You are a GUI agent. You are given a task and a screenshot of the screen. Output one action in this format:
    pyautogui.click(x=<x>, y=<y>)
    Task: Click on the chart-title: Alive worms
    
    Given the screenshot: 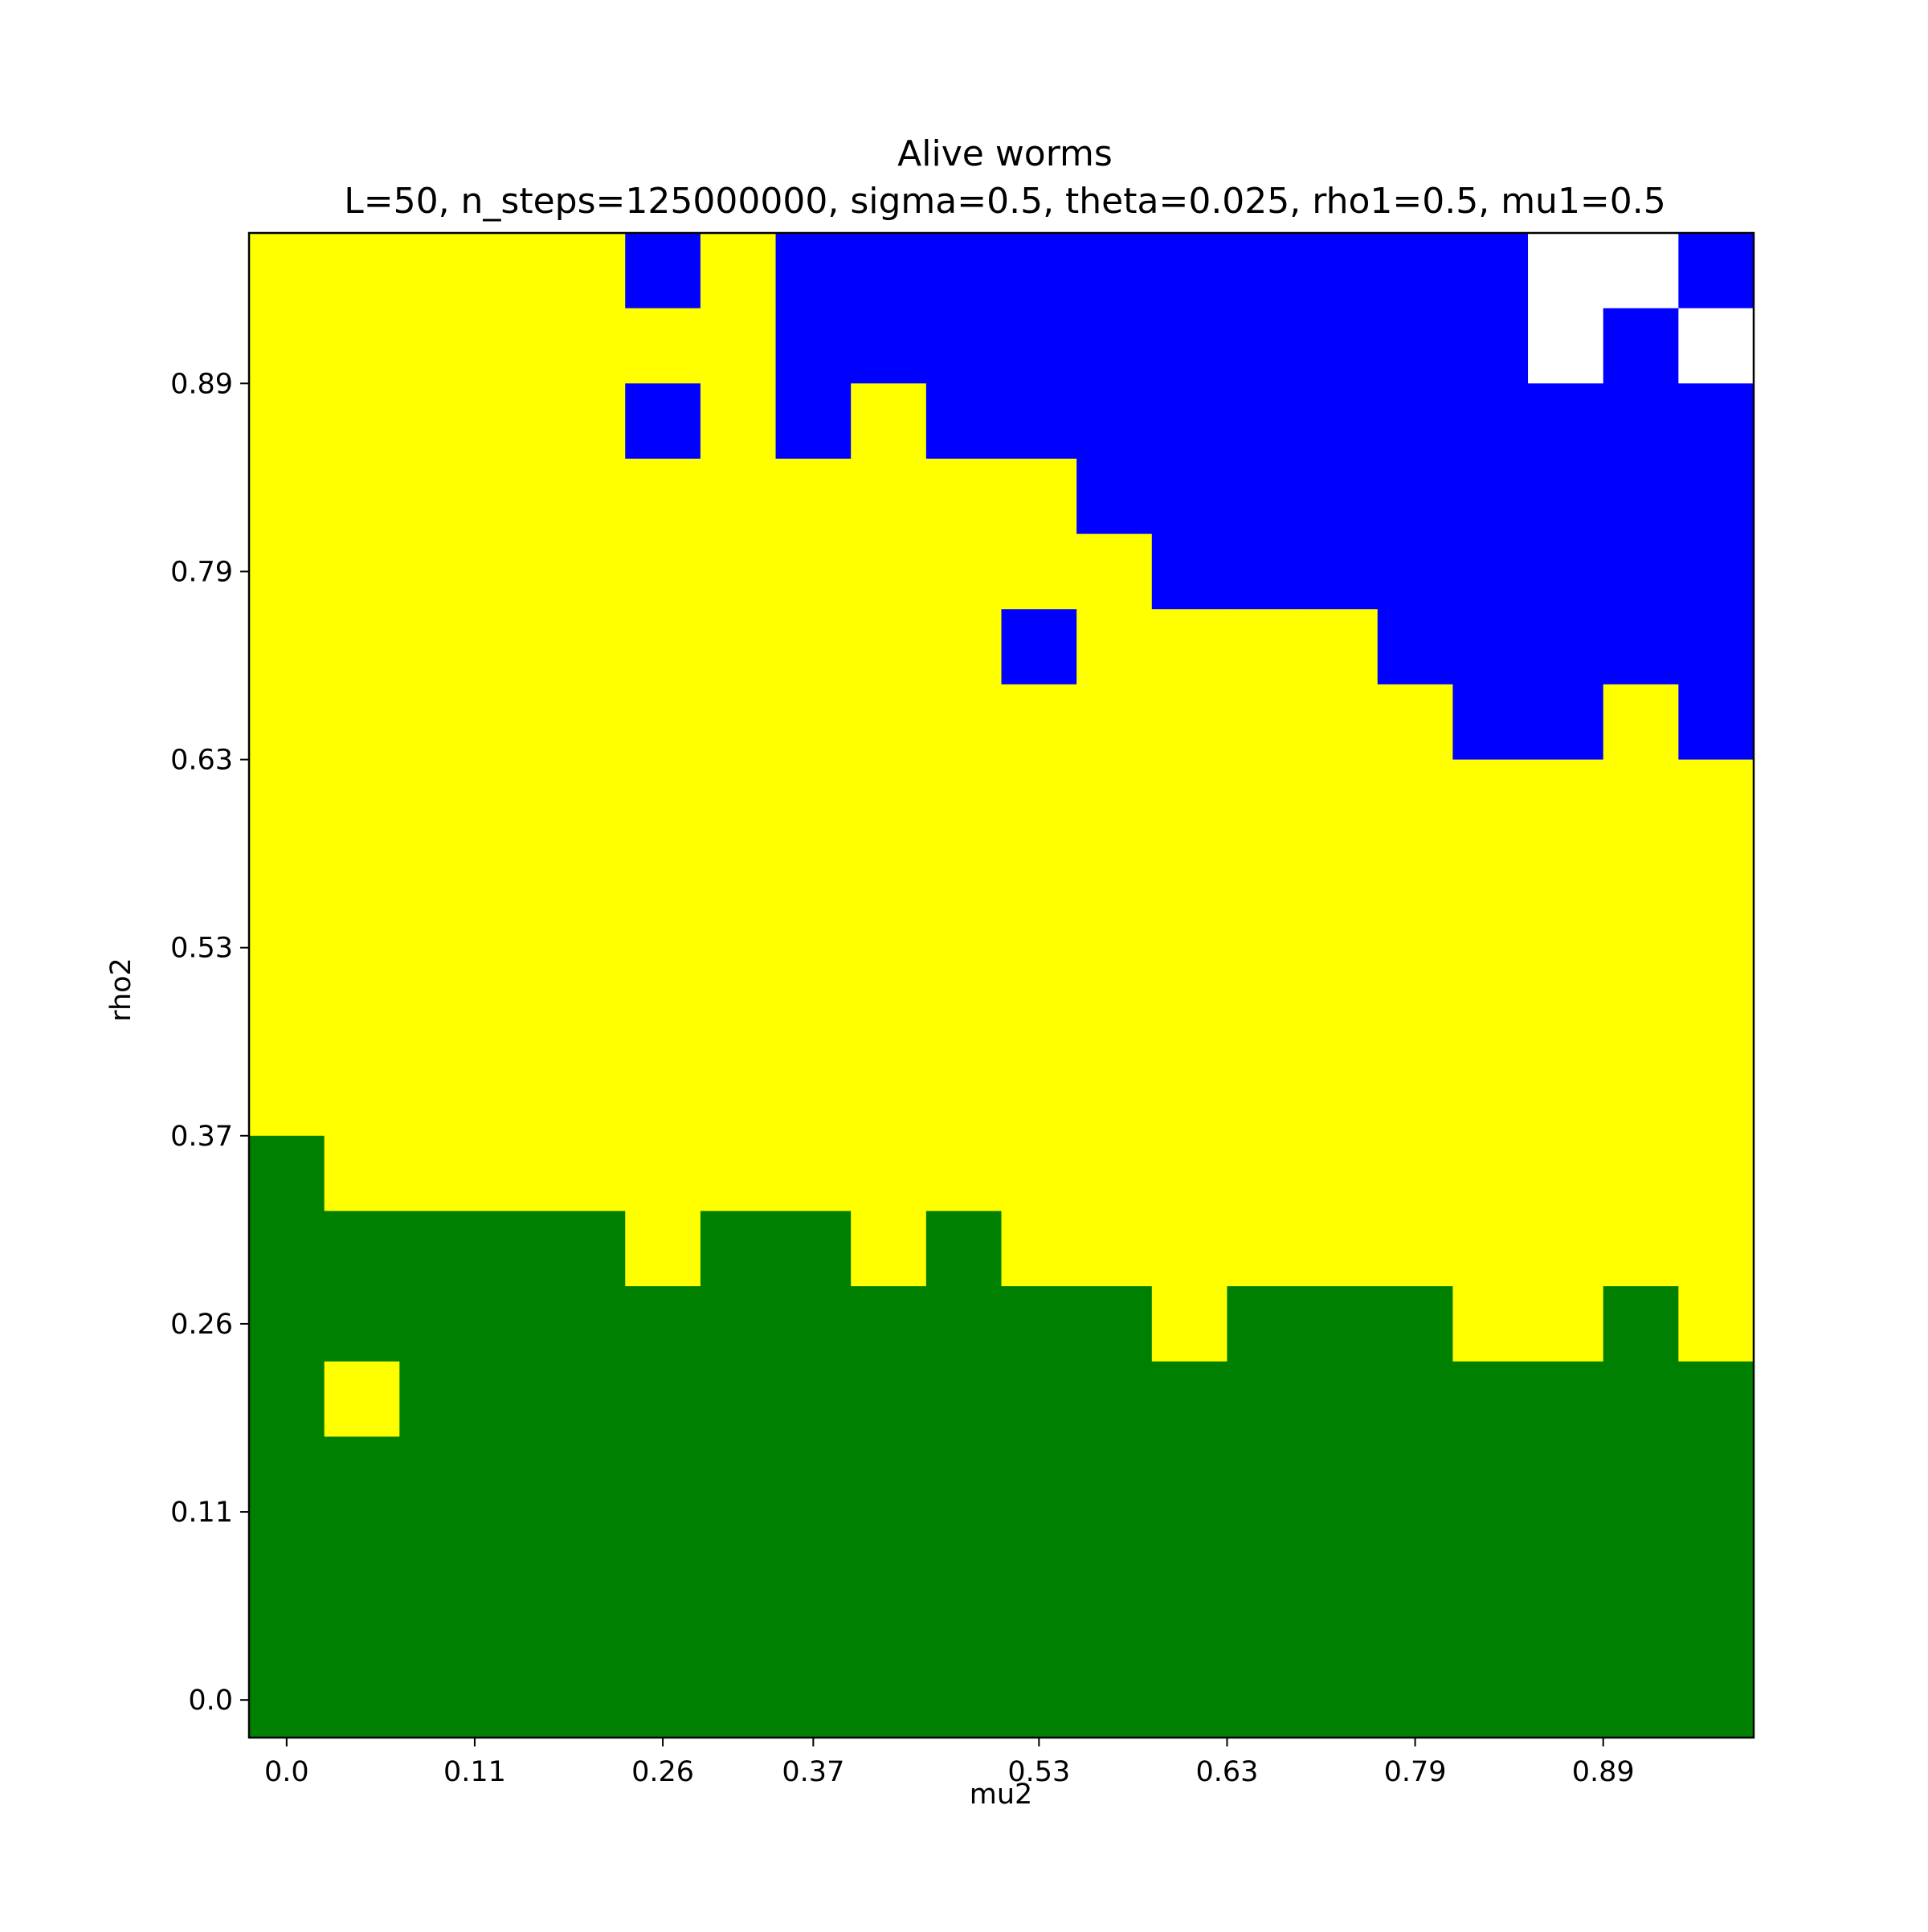 What is the action you would take?
    pyautogui.click(x=1005, y=153)
    